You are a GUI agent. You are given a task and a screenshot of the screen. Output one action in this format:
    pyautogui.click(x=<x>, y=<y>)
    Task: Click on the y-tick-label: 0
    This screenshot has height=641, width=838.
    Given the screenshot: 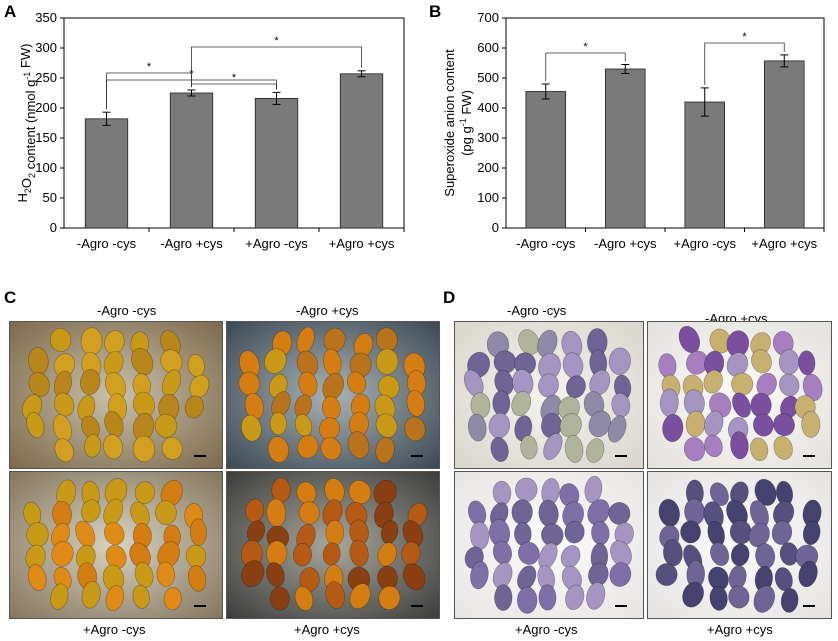 What is the action you would take?
    pyautogui.click(x=53, y=227)
    